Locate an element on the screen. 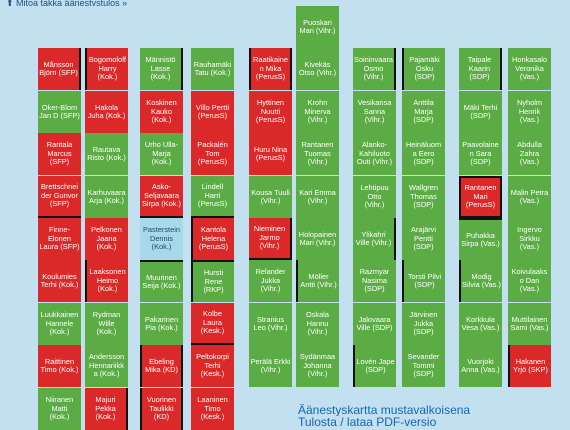 The image size is (570, 430). seat-44: Kantola Helena (PerusS) is located at coordinates (212, 239).